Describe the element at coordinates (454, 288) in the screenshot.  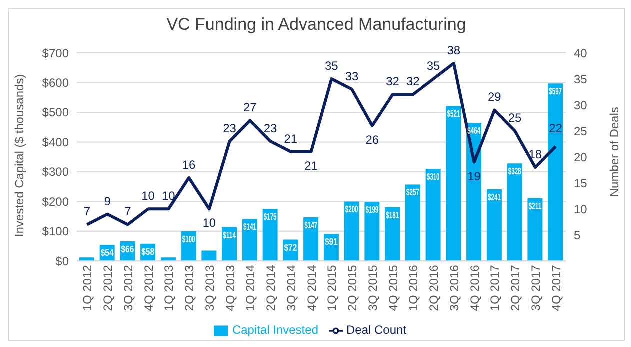
I see `x-tick-label: 3Q 2016` at that location.